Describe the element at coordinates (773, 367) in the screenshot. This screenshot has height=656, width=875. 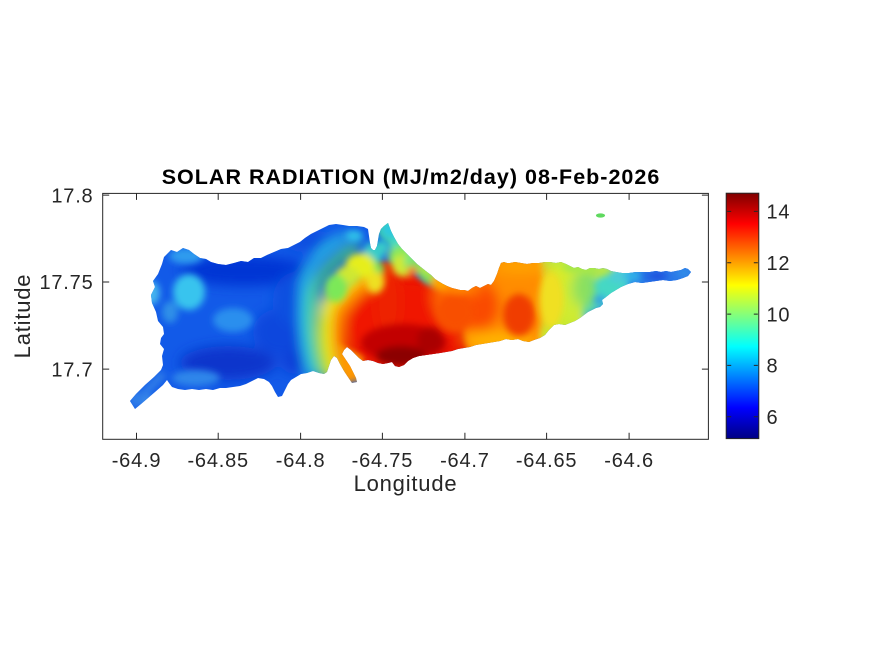
I see `svg-text: 8` at that location.